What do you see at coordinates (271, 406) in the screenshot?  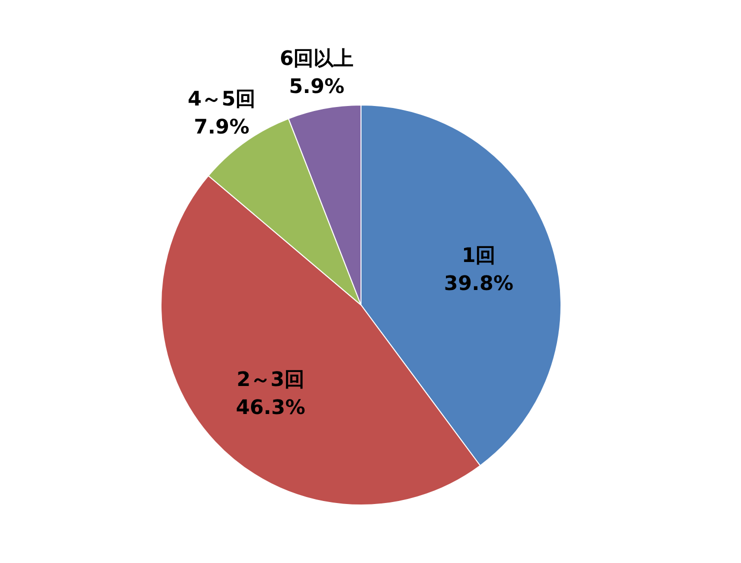 I see `data-label: 46.3%` at bounding box center [271, 406].